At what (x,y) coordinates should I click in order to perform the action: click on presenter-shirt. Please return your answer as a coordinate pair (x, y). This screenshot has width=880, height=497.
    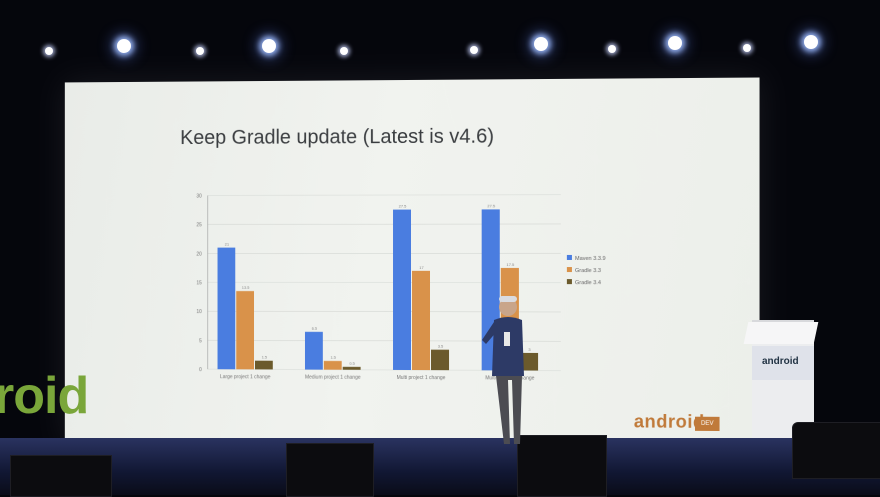
    Looking at the image, I should click on (508, 346).